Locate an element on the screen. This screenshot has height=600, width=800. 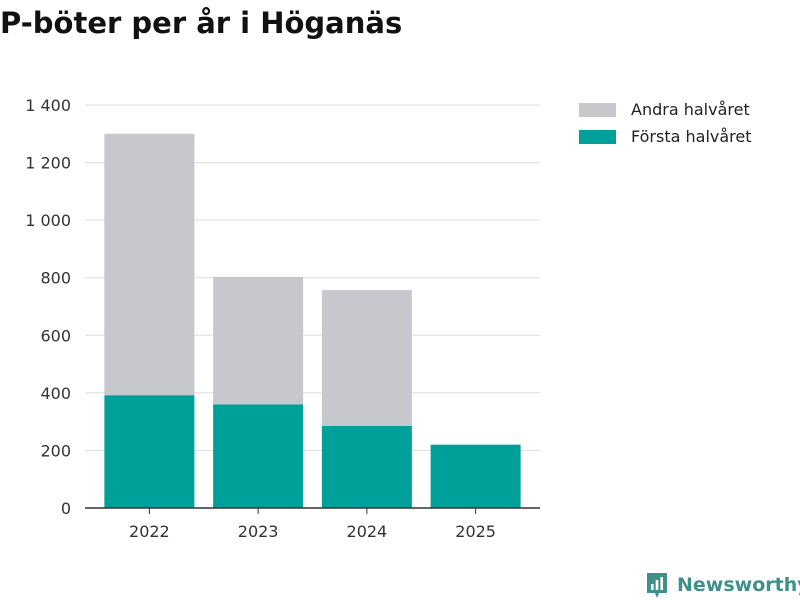
legend-item-forsta: Första halvåret is located at coordinates (665, 136).